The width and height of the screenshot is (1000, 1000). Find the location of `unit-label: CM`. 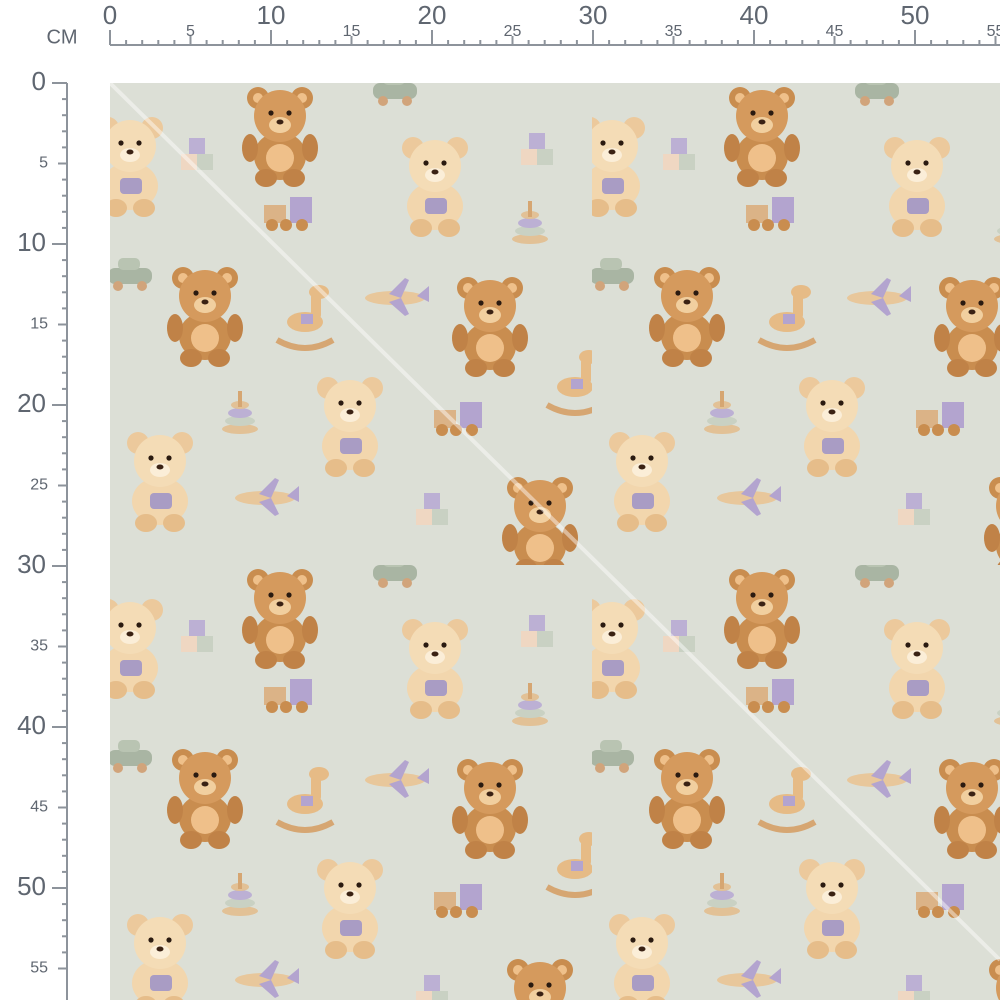

unit-label: CM is located at coordinates (61, 37).